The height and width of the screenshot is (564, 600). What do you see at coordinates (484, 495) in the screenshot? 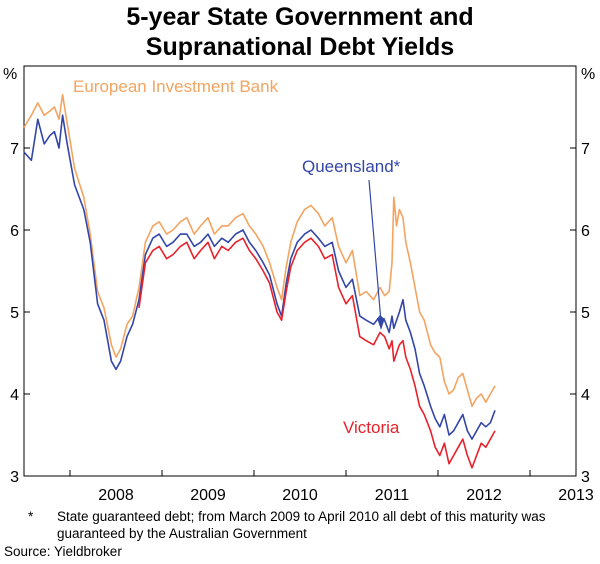
I see `x-tick-label-2012: 2012` at bounding box center [484, 495].